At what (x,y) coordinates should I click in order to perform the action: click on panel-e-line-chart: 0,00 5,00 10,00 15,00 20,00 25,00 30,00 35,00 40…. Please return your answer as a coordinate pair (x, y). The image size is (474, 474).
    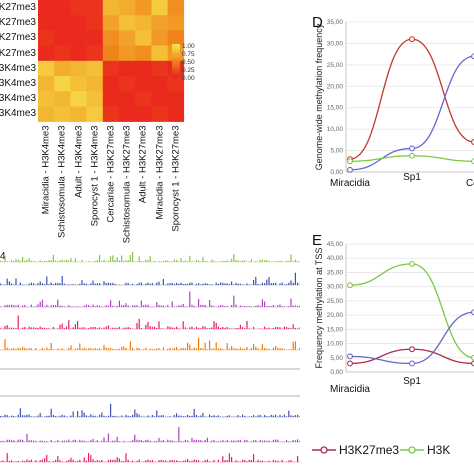
    Looking at the image, I should click on (394, 318).